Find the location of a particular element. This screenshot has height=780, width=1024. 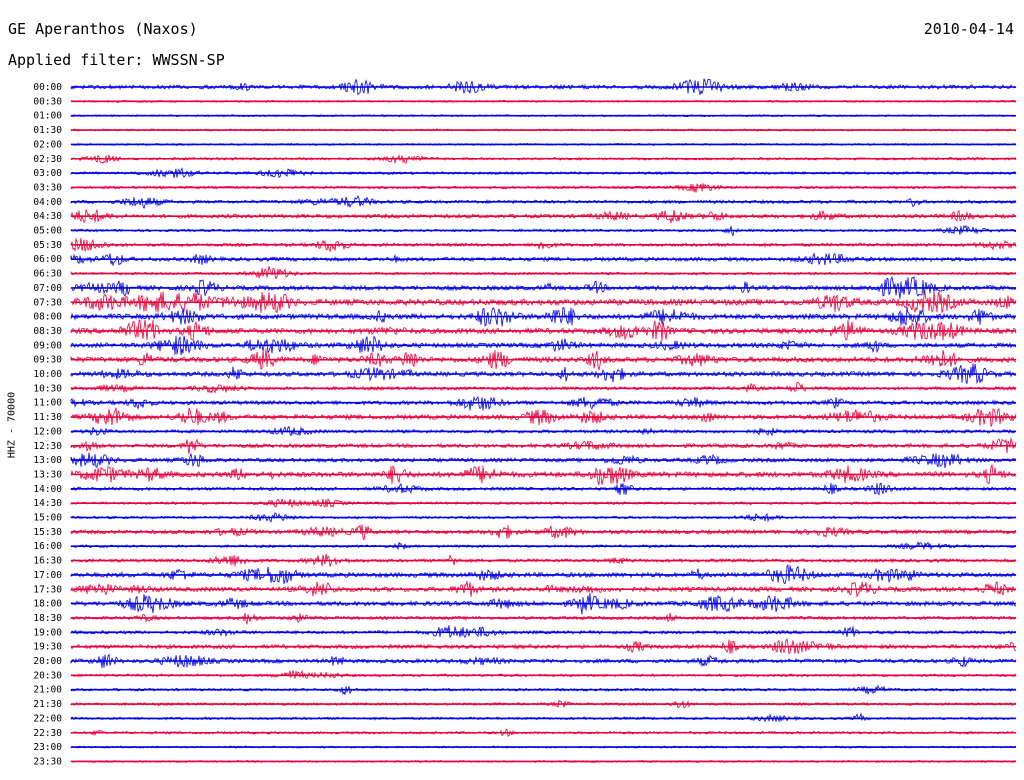

station-title: GE Aperanthos (Naxos) is located at coordinates (103, 29).